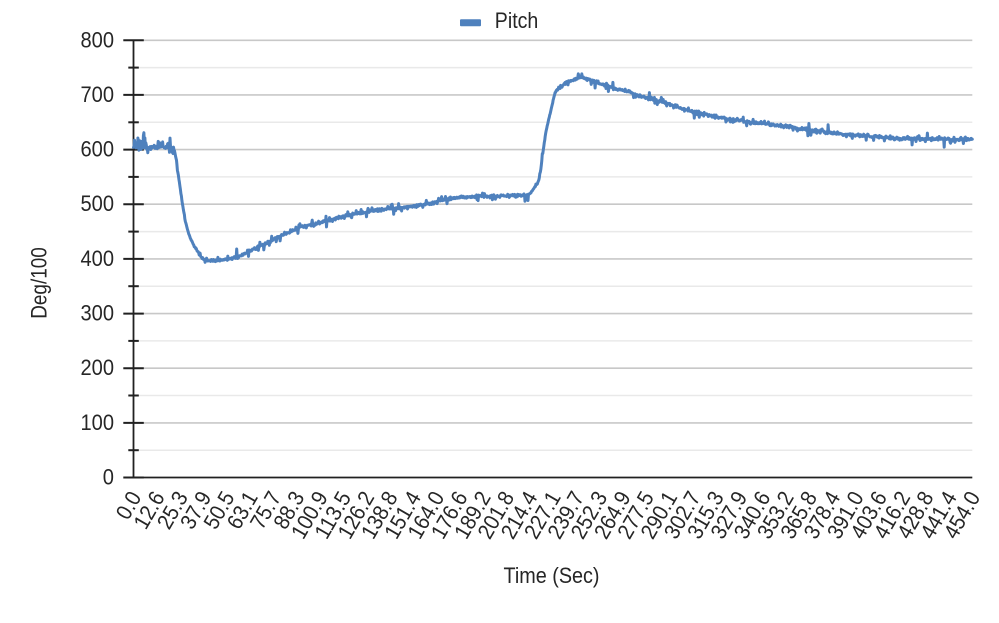 The width and height of the screenshot is (999, 623). What do you see at coordinates (98, 367) in the screenshot?
I see `svg-text: 200` at bounding box center [98, 367].